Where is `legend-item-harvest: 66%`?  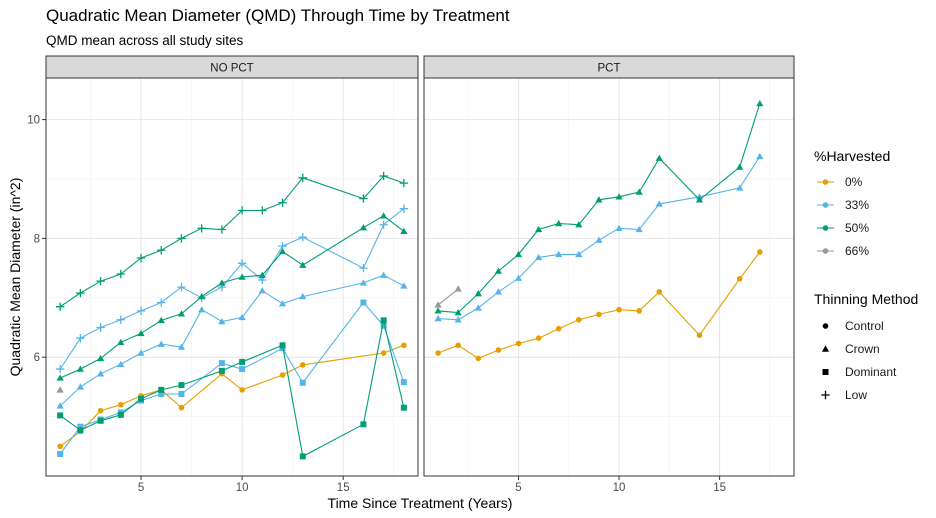
legend-item-harvest: 66% is located at coordinates (843, 251).